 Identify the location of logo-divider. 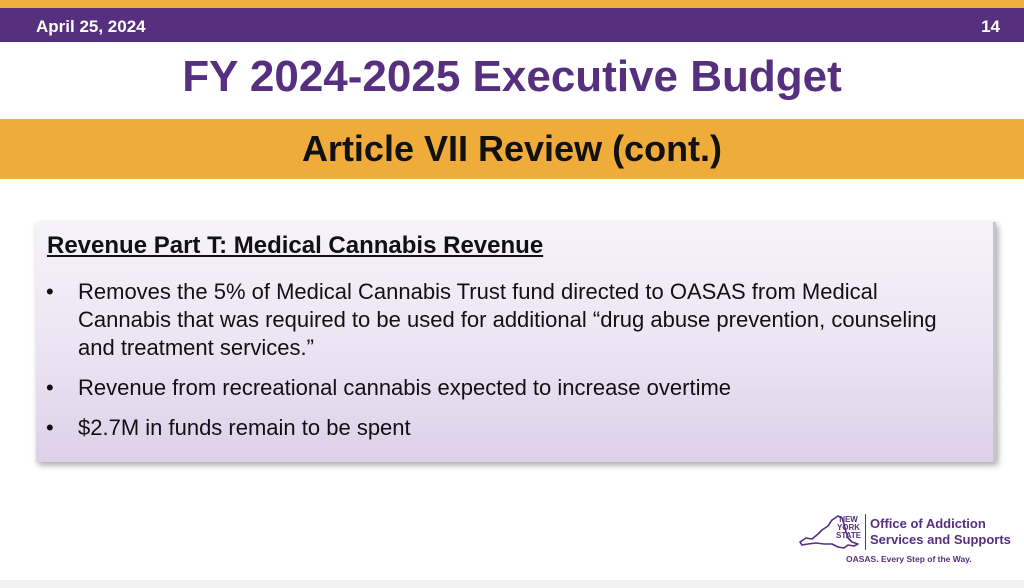
(865, 532).